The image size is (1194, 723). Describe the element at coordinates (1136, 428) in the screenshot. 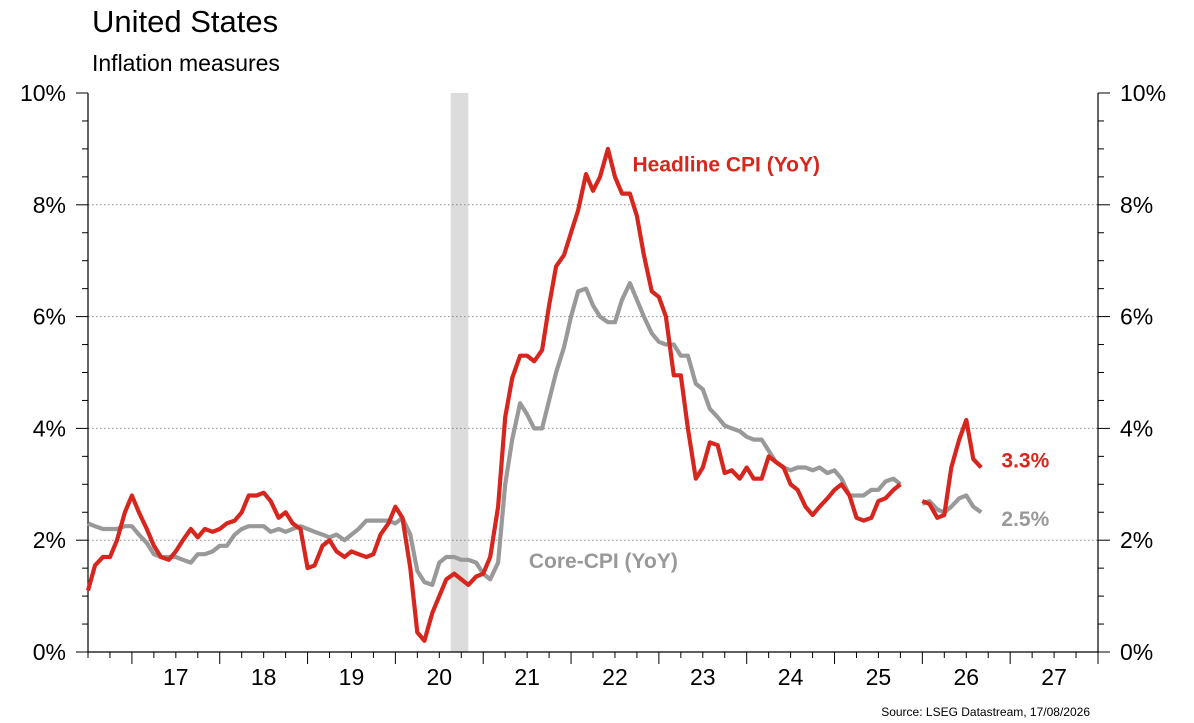

I see `y-tick-label-right: 4%` at that location.